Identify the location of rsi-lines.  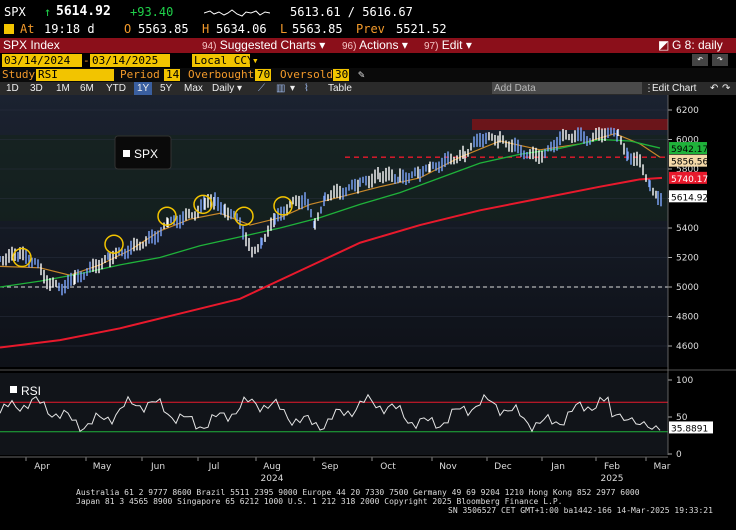
(330, 413).